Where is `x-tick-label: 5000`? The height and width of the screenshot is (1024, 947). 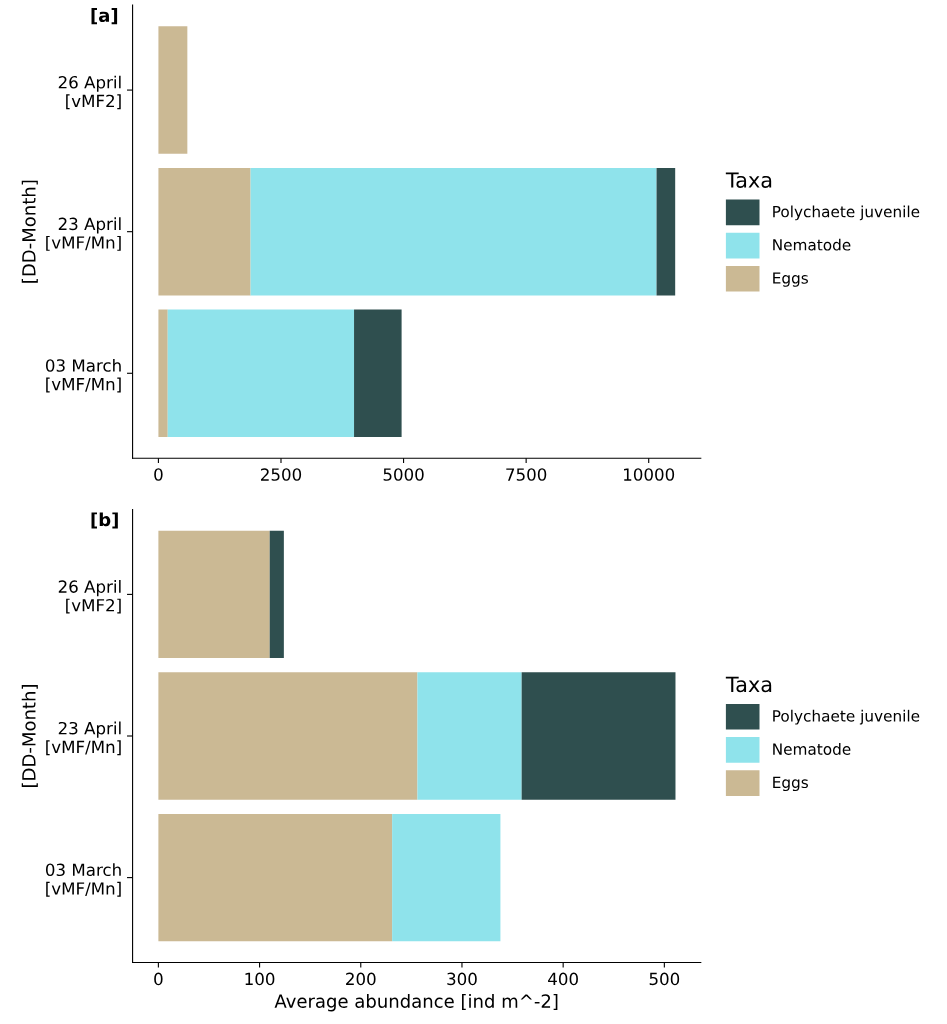
x-tick-label: 5000 is located at coordinates (403, 474).